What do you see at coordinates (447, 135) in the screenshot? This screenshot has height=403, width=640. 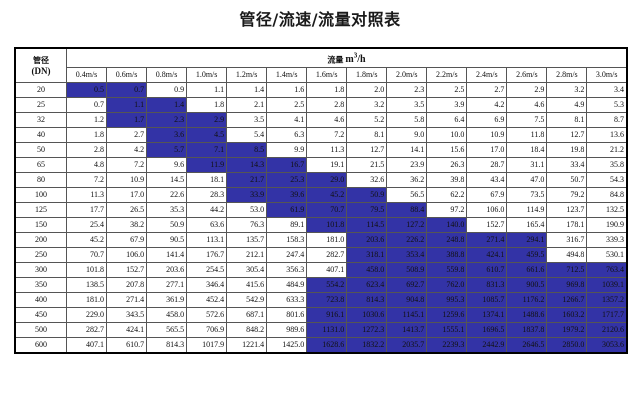 I see `cell-flow-value: 10.0` at bounding box center [447, 135].